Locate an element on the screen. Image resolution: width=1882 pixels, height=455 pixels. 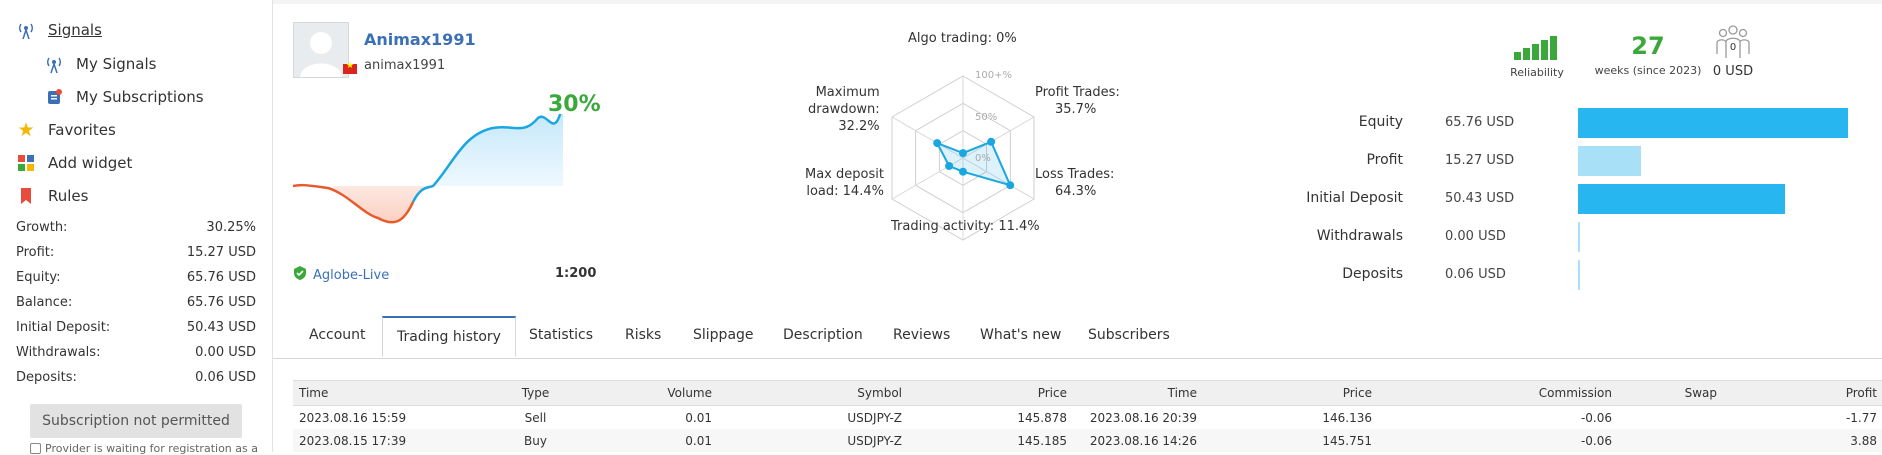
reliability-bars-icon is located at coordinates (1535, 48).